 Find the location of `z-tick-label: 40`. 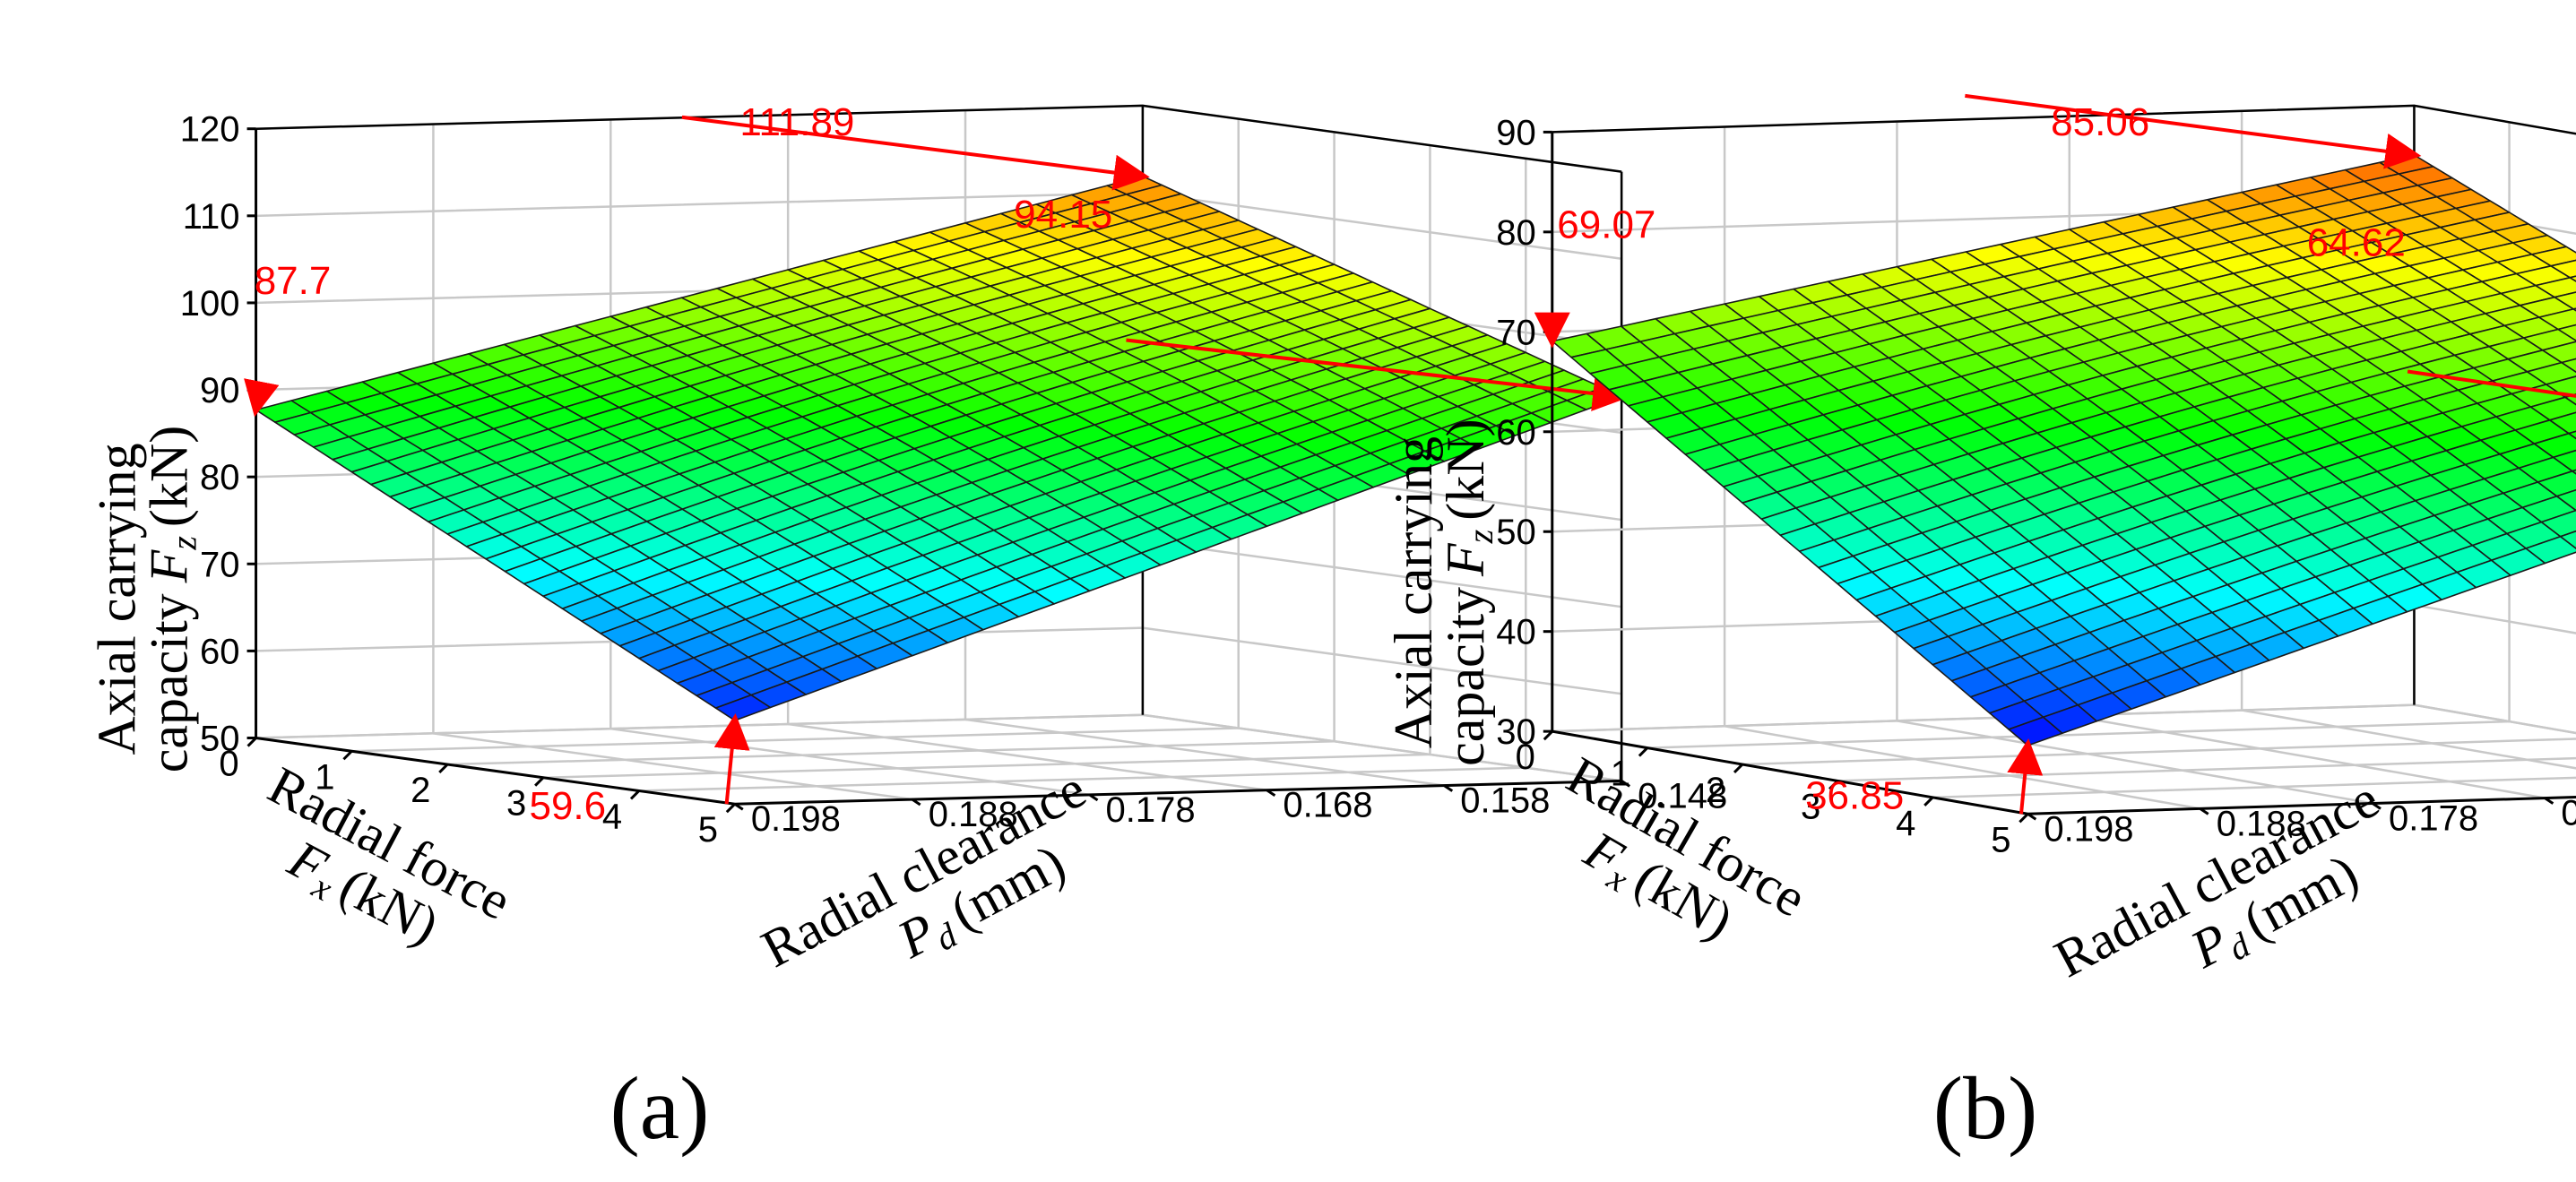

z-tick-label: 40 is located at coordinates (1516, 632).